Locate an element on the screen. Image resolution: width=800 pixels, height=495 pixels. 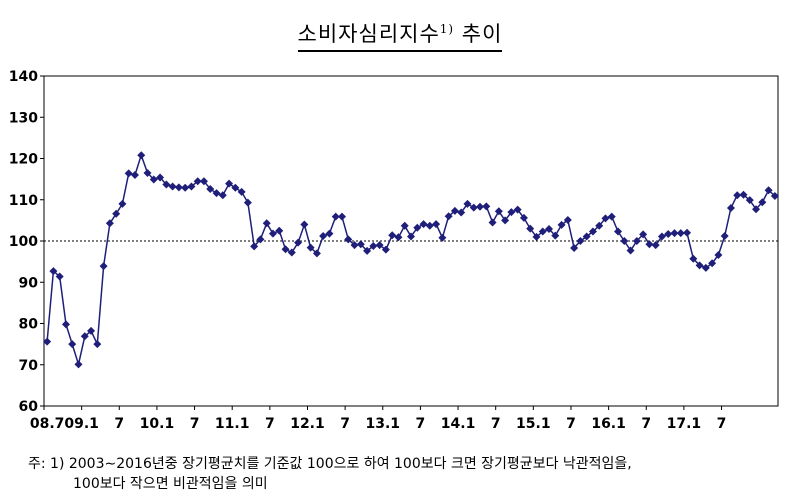
y-axis-ticks is located at coordinates (42, 241).